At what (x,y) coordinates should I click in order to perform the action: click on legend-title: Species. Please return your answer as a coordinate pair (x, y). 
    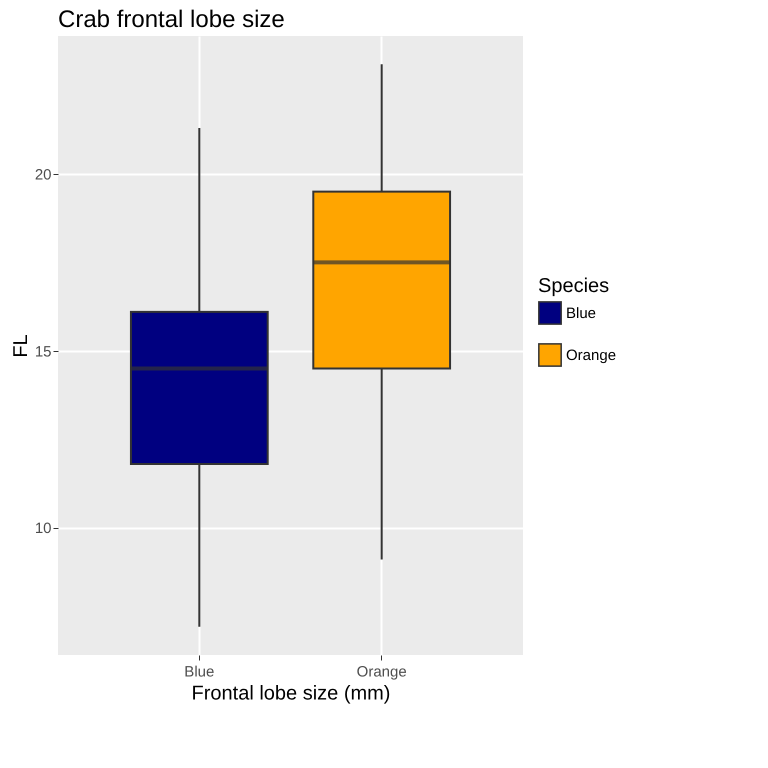
    Looking at the image, I should click on (574, 286).